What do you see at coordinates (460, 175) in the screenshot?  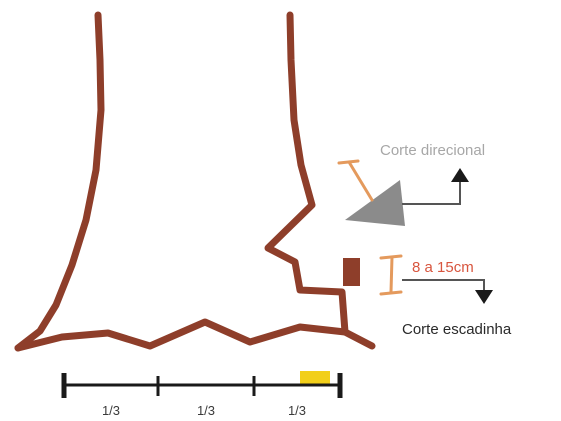 I see `directional-cut-arrow-icon` at bounding box center [460, 175].